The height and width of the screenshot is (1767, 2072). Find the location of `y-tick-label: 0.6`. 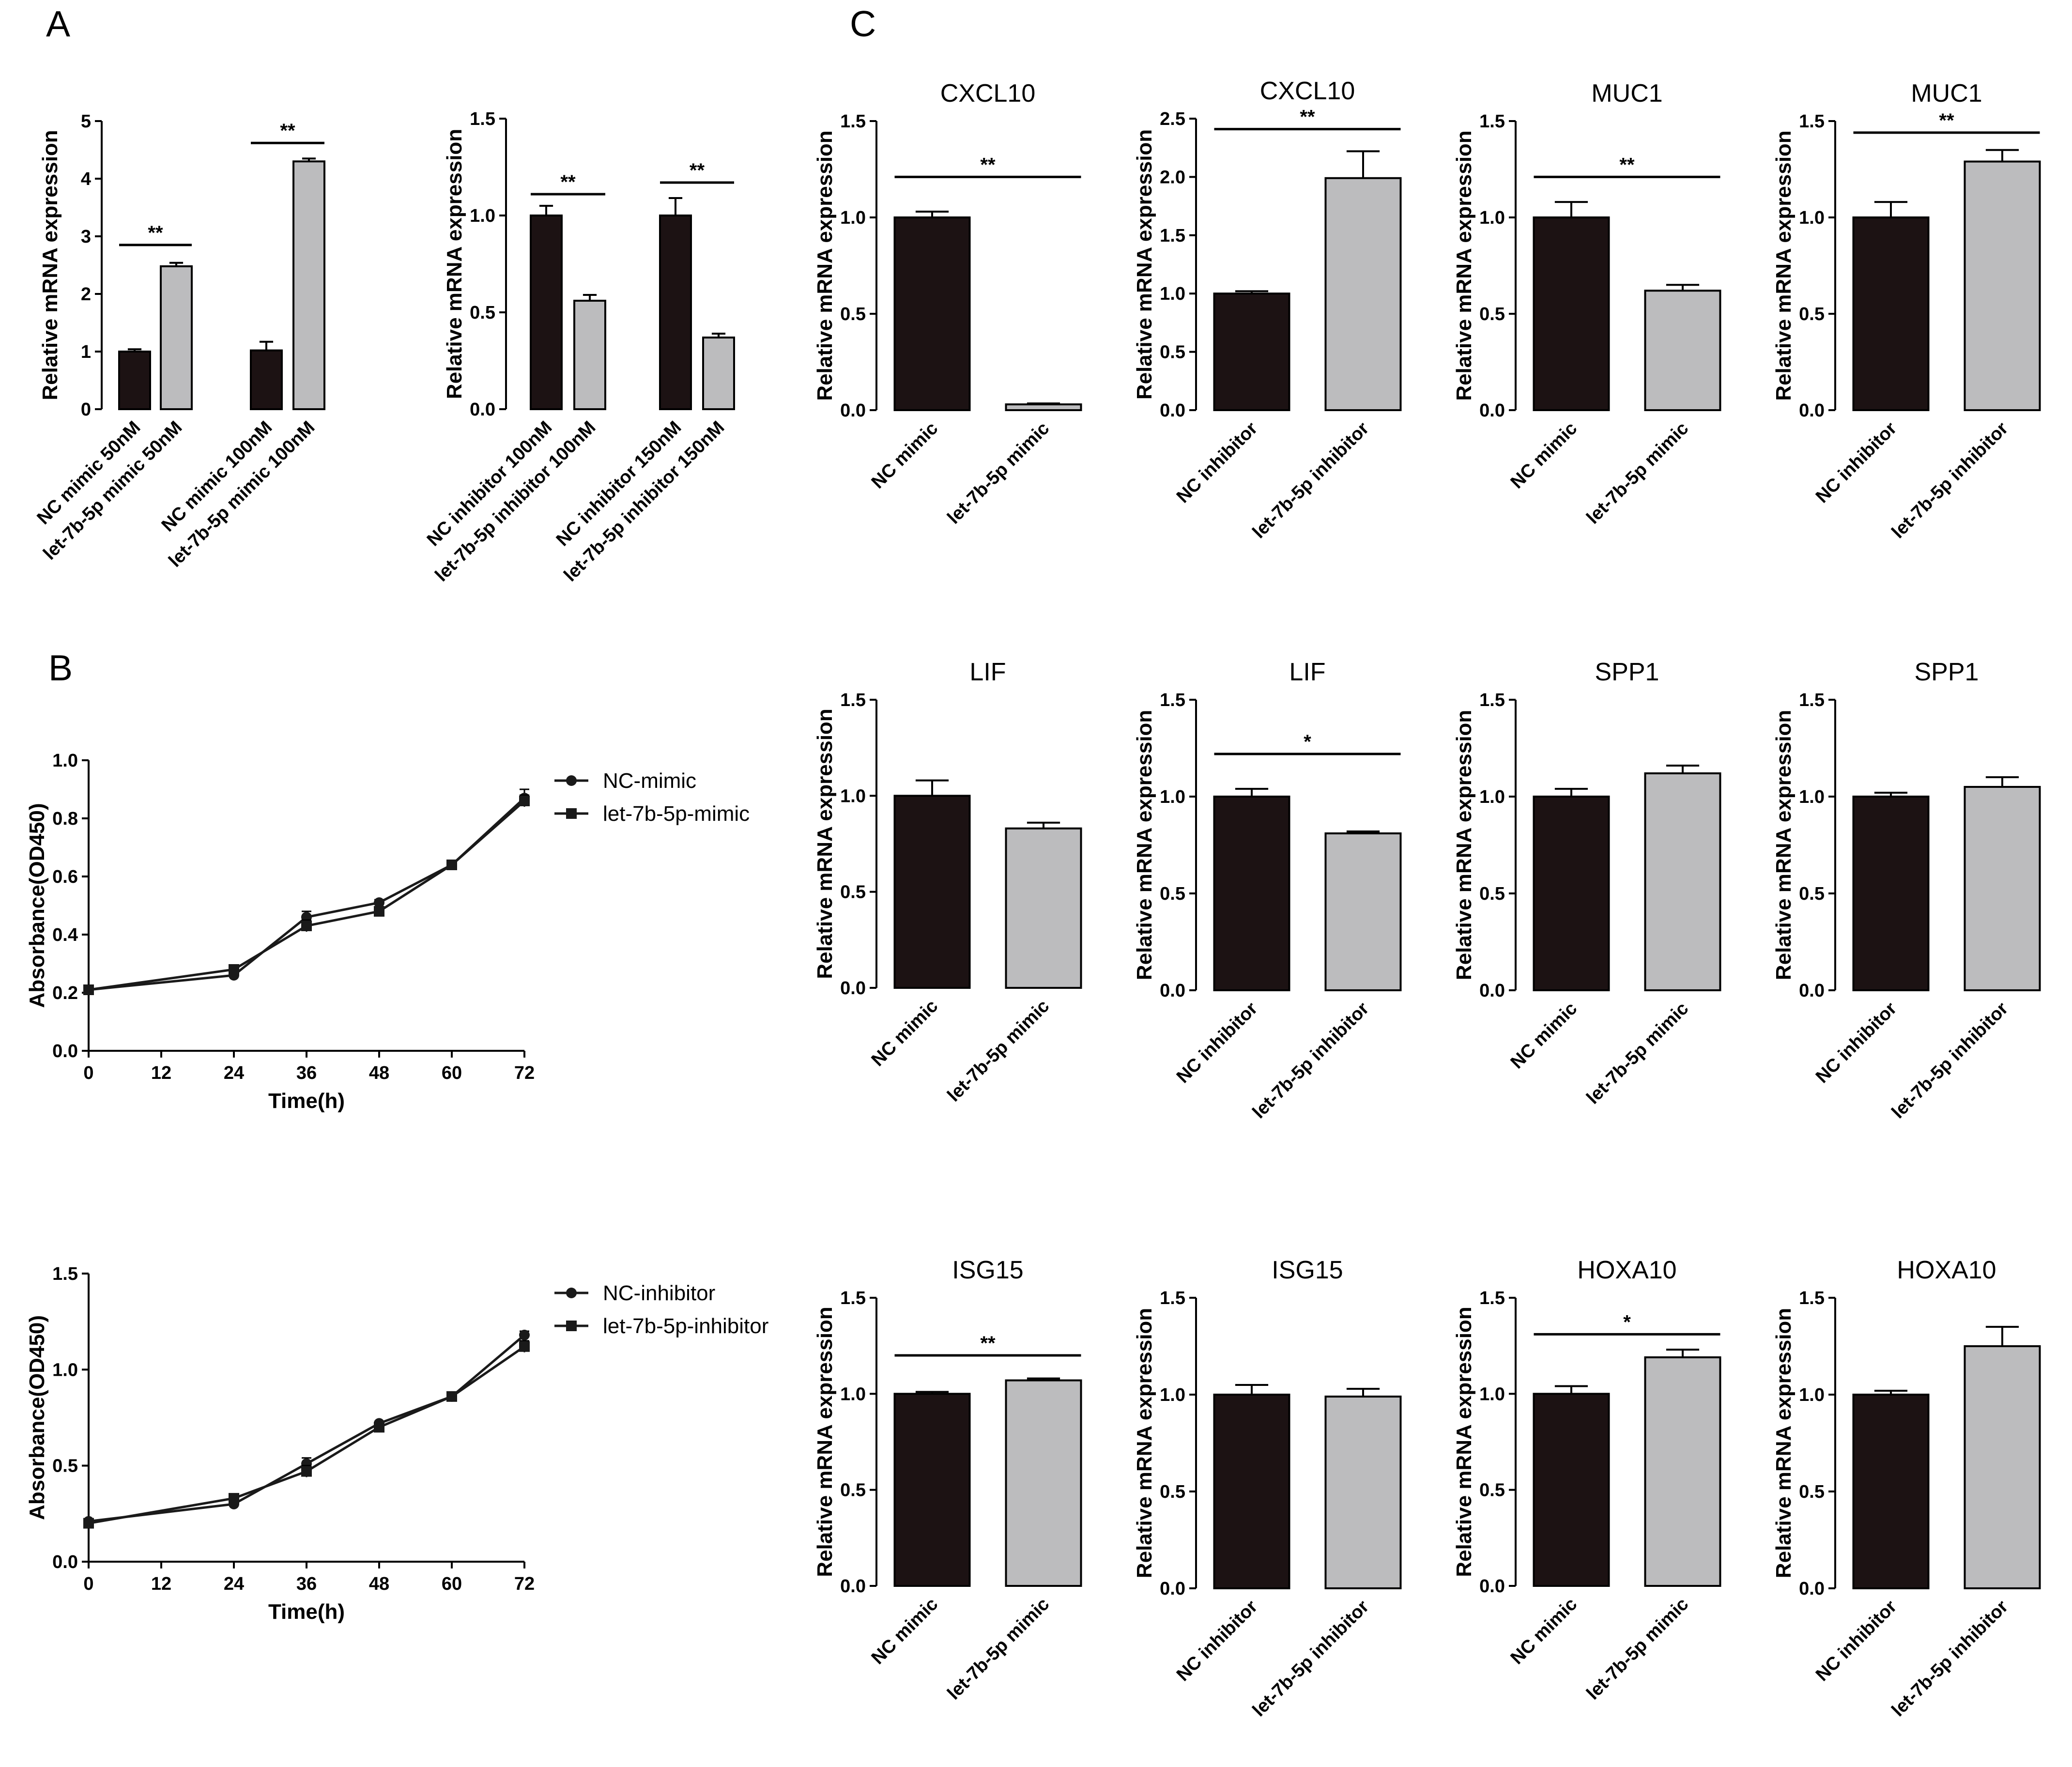

y-tick-label: 0.6 is located at coordinates (65, 877).